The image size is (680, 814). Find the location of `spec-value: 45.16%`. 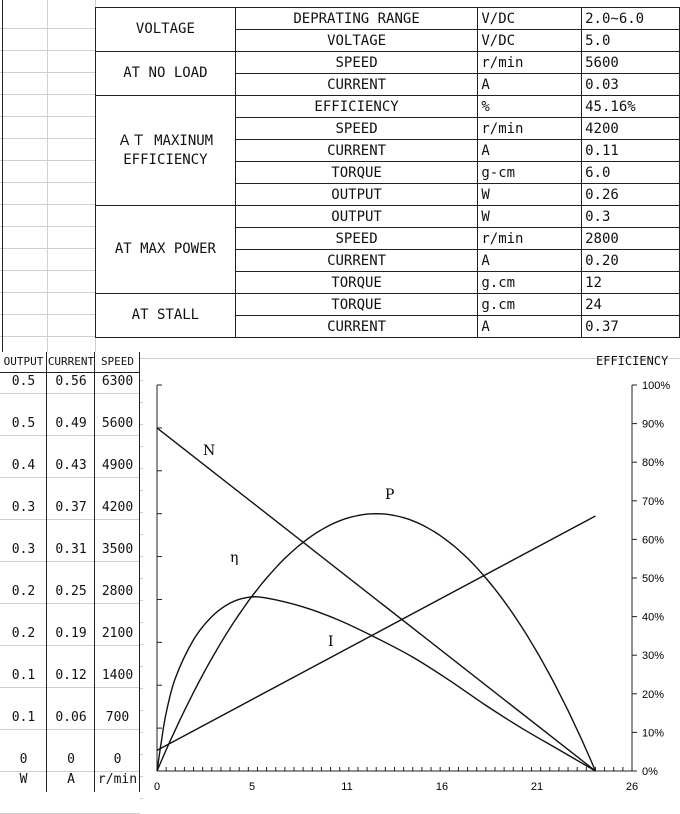

spec-value: 45.16% is located at coordinates (630, 106).